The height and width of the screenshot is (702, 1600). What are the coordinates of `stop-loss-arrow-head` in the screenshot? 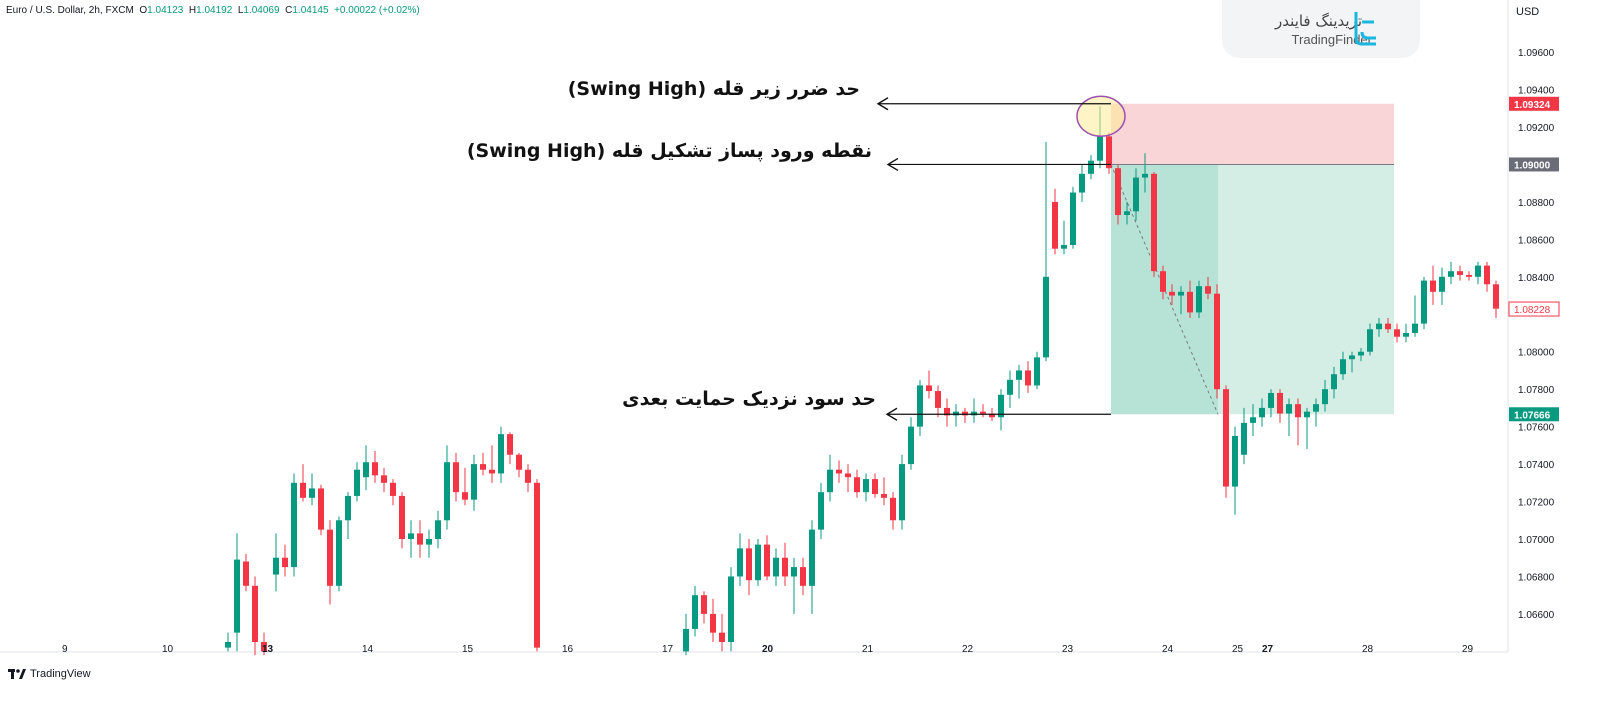 It's located at (882, 104).